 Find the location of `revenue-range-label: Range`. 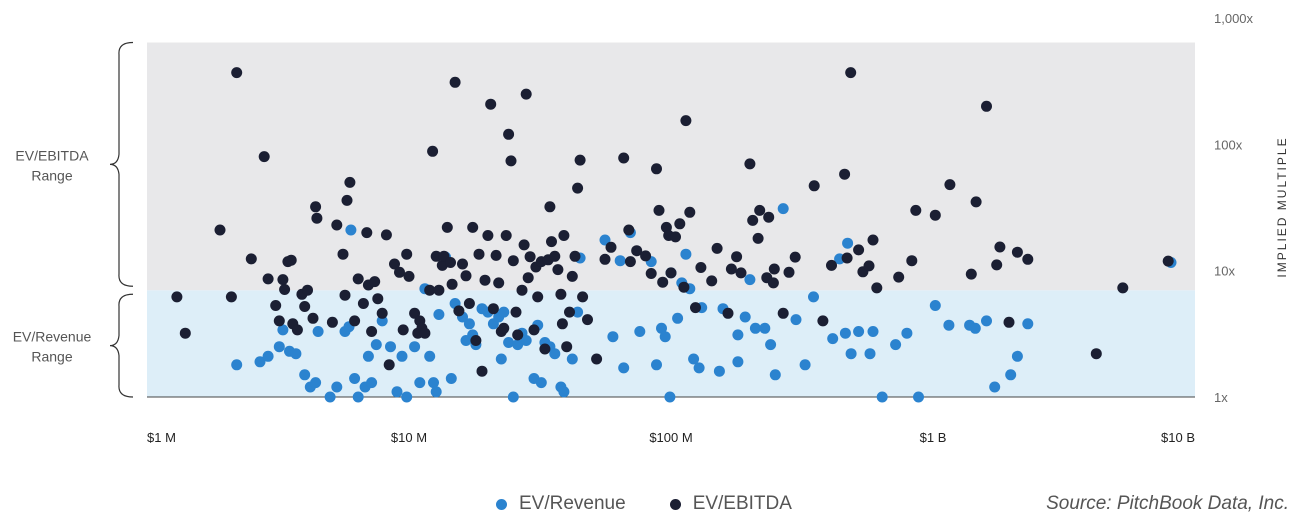

revenue-range-label: Range is located at coordinates (51, 357).